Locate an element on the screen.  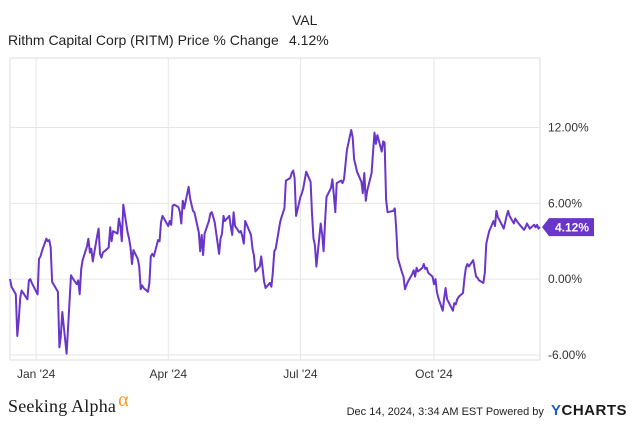
legend-series-value: 4.12% is located at coordinates (309, 40).